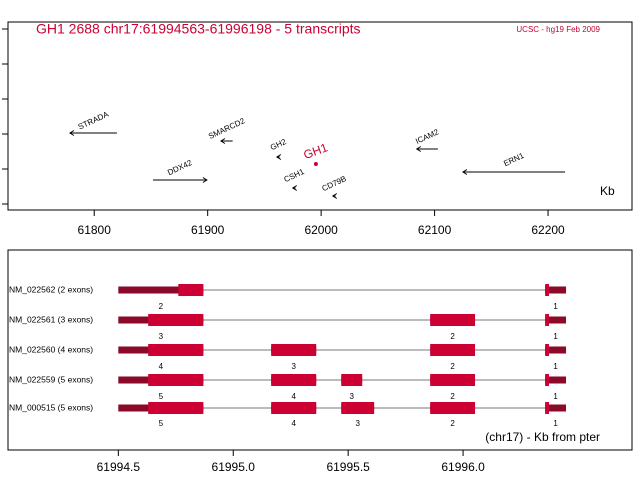  I want to click on gene-label: GH1, so click(316, 151).